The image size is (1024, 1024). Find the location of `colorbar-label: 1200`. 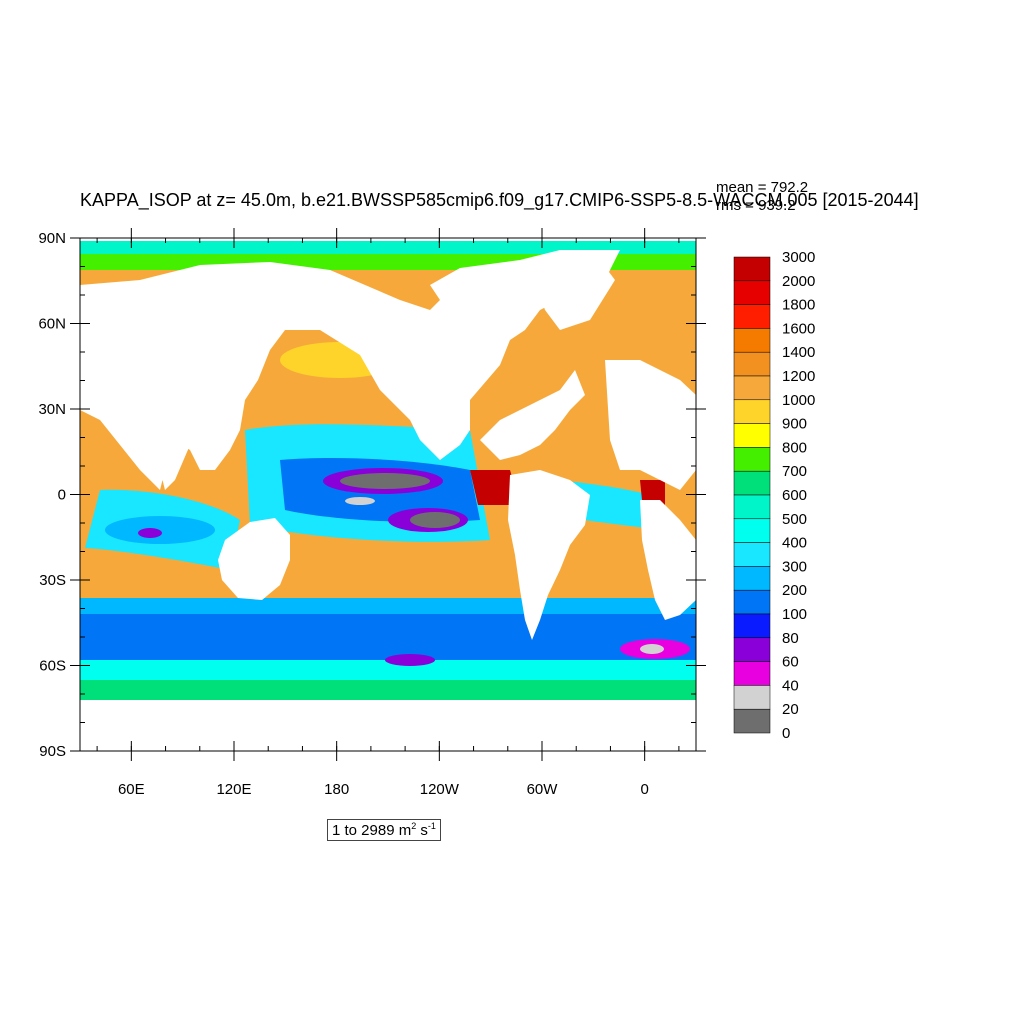

colorbar-label: 1200 is located at coordinates (798, 376).